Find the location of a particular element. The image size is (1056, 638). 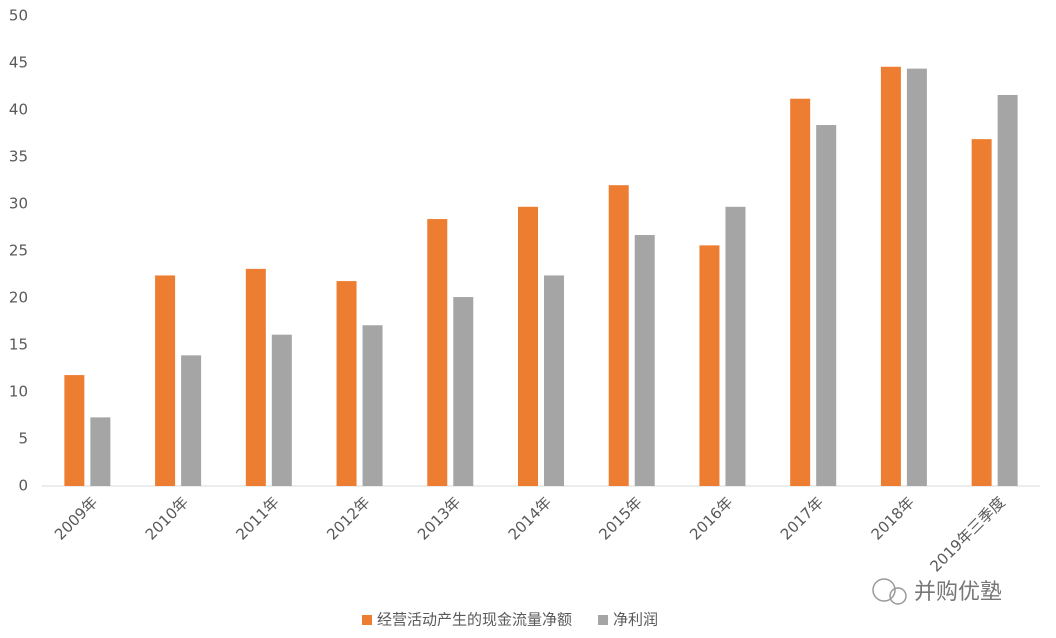

legend-label: 经营活动产生的现金流量净额 is located at coordinates (474, 620).